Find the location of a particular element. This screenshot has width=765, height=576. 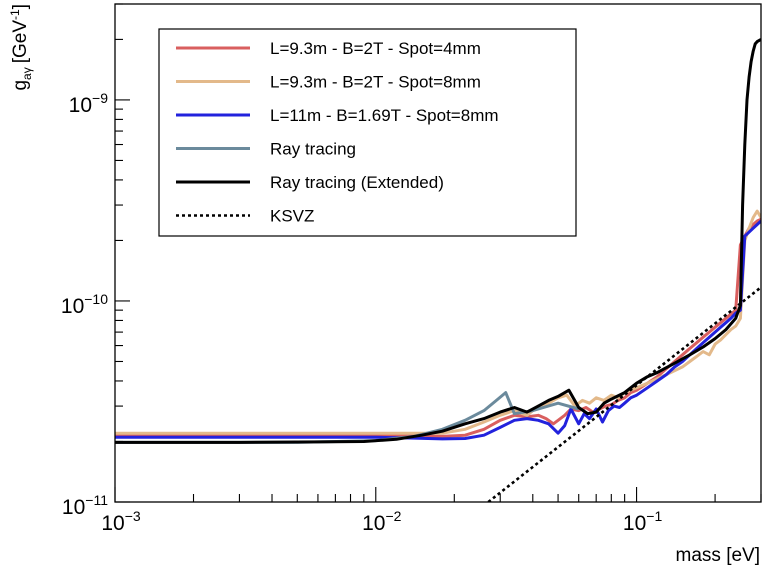

x-tick-label: 10⁻³ is located at coordinates (121, 521).